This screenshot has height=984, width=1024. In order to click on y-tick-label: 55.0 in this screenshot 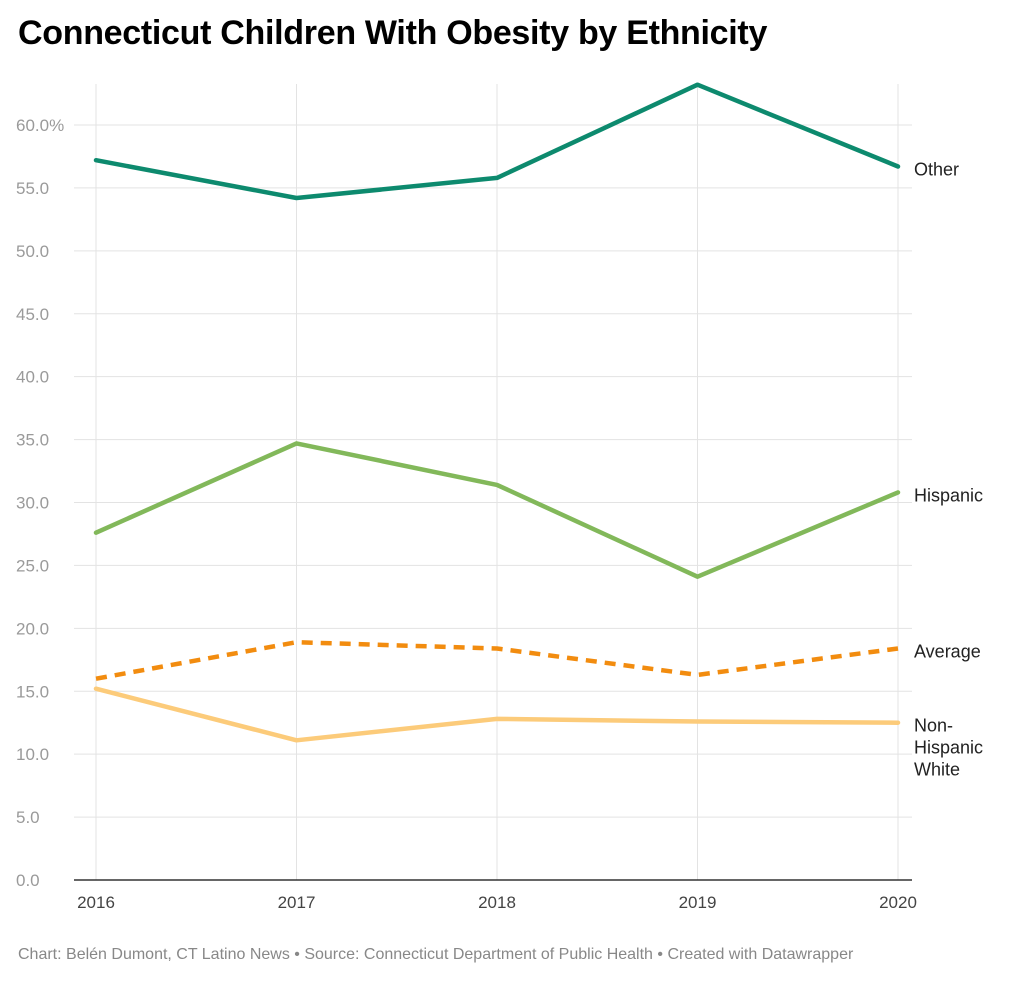, I will do `click(32, 188)`.